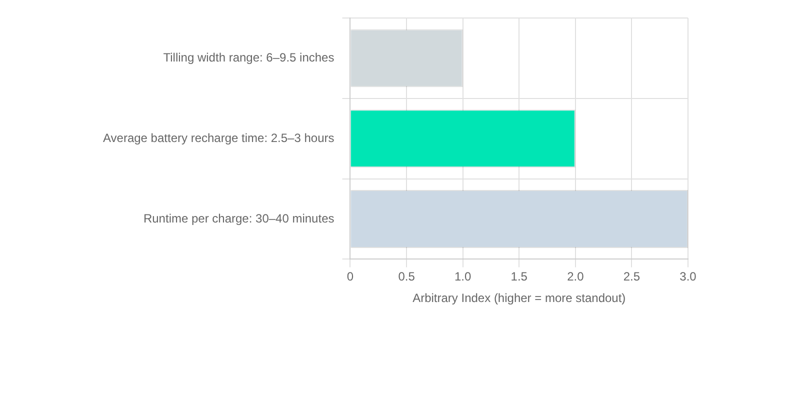 The height and width of the screenshot is (400, 800). What do you see at coordinates (248, 57) in the screenshot?
I see `y-tick-label: Tilling width range: 6–9.5 inches` at bounding box center [248, 57].